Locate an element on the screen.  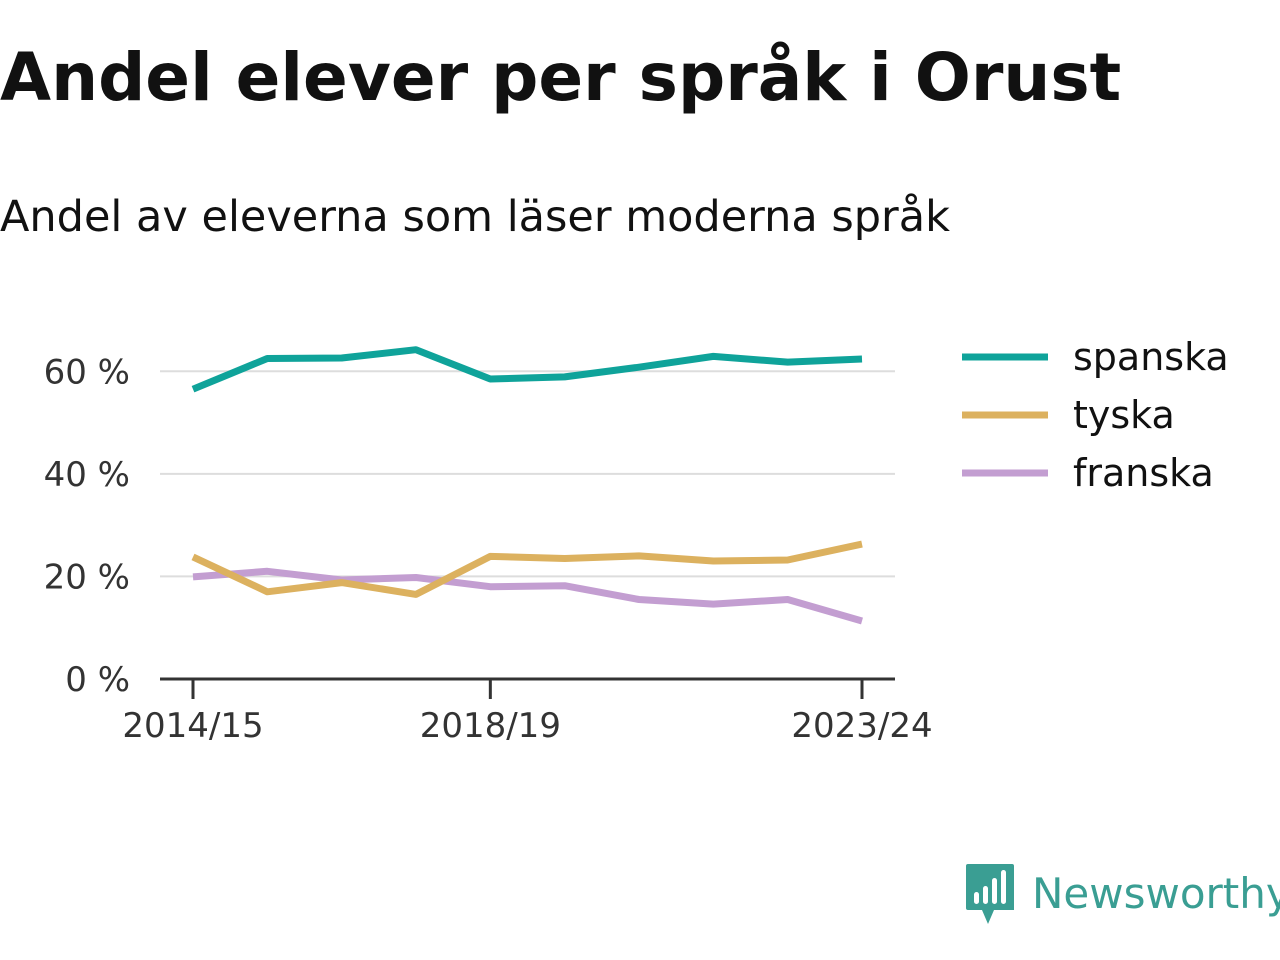
y-tick-label: 60 % is located at coordinates (87, 372).